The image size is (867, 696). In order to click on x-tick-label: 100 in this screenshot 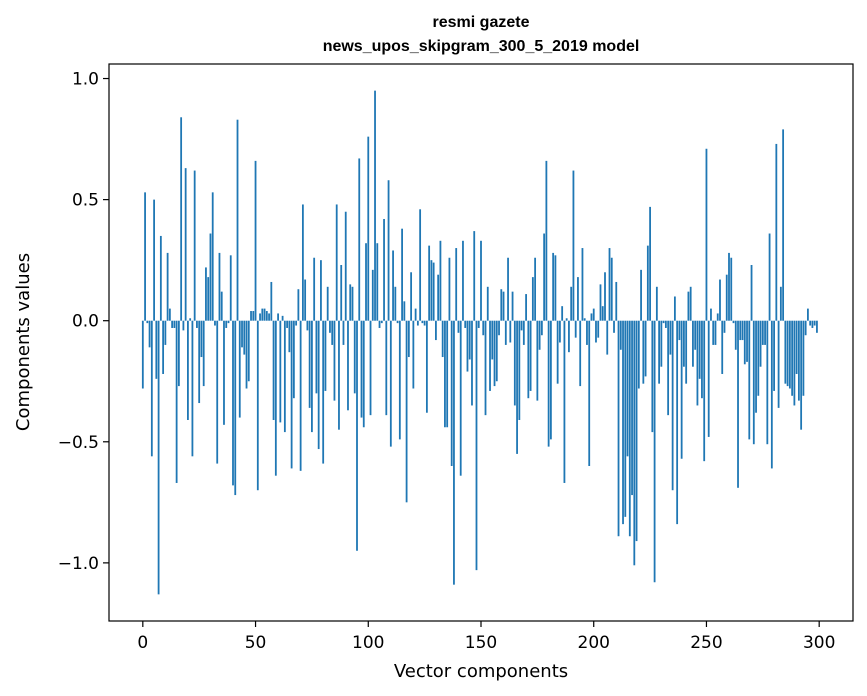, I will do `click(368, 643)`.